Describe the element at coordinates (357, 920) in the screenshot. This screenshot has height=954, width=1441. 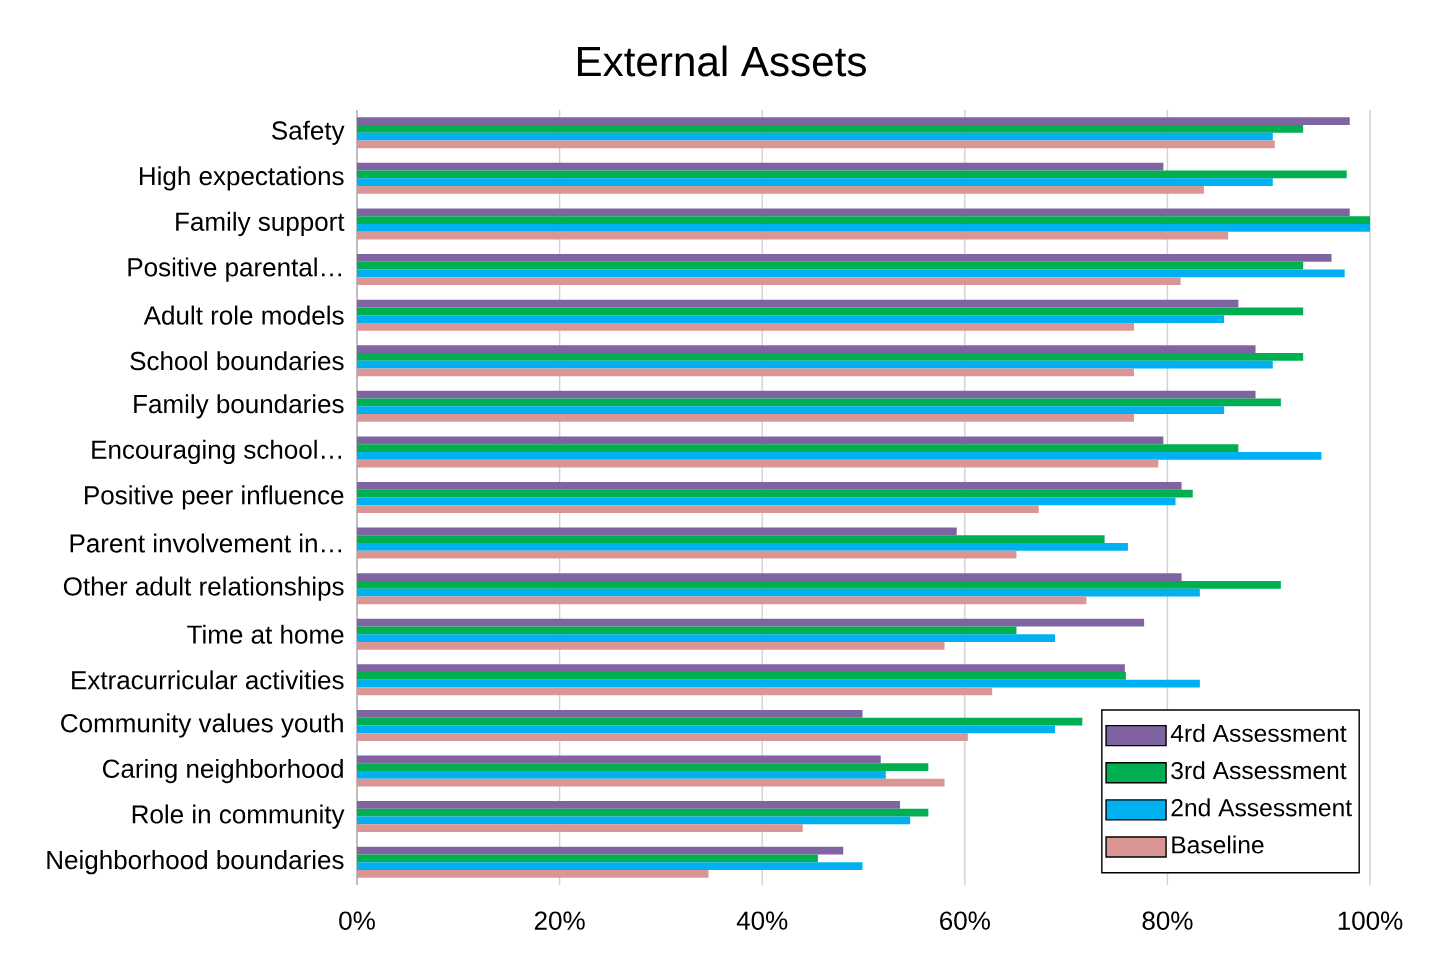
I see `x-tick-label: 0%` at that location.